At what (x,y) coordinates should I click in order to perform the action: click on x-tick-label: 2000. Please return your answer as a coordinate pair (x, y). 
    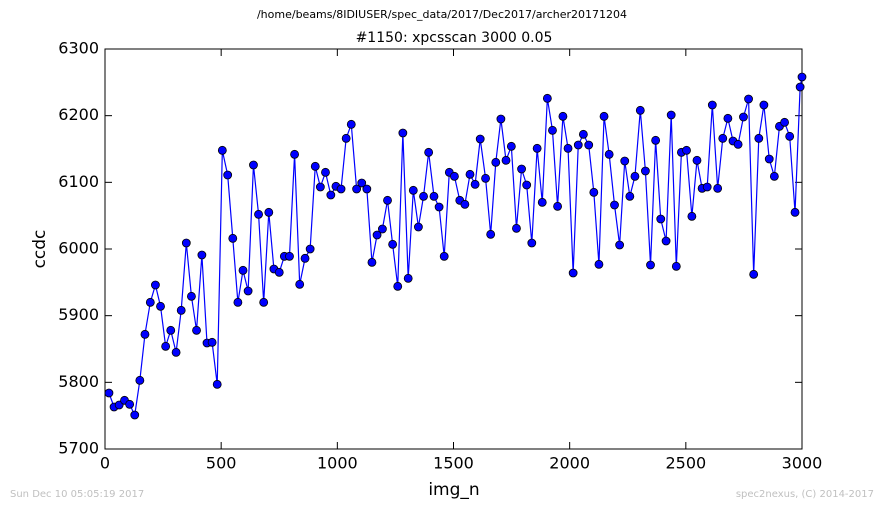
    Looking at the image, I should click on (569, 463).